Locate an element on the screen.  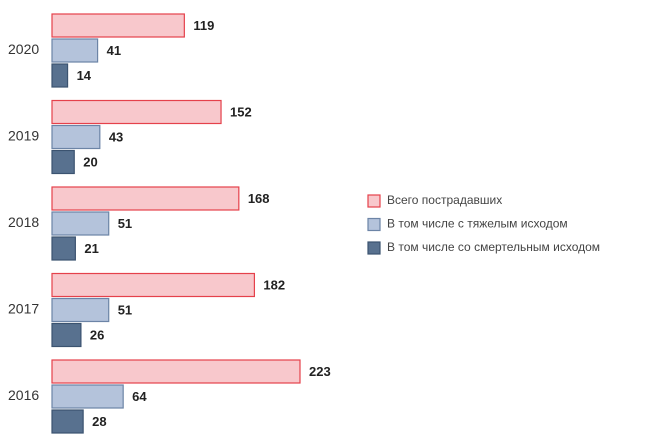
value-label: 43 is located at coordinates (116, 136).